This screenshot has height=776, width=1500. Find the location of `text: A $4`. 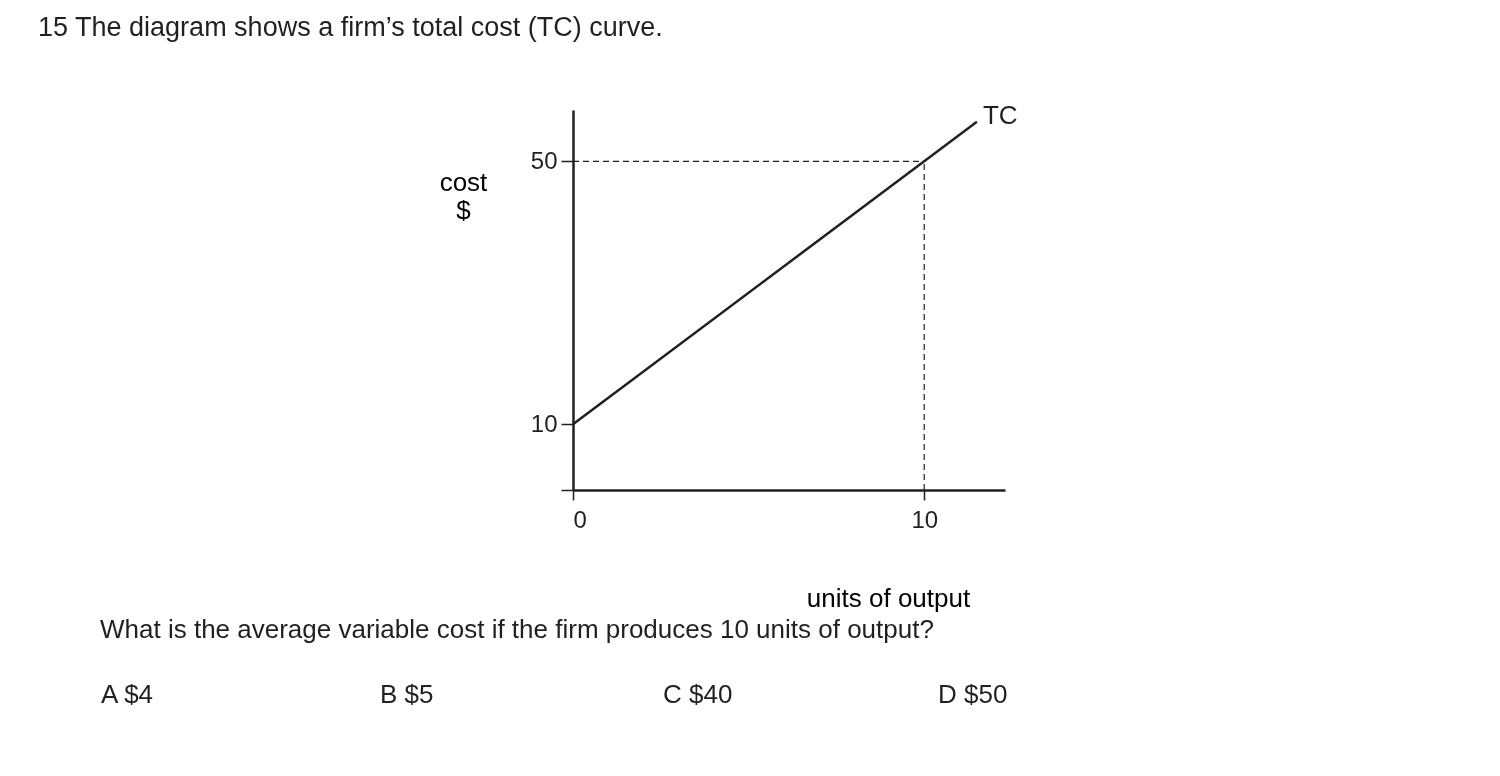

text: A $4 is located at coordinates (127, 694).